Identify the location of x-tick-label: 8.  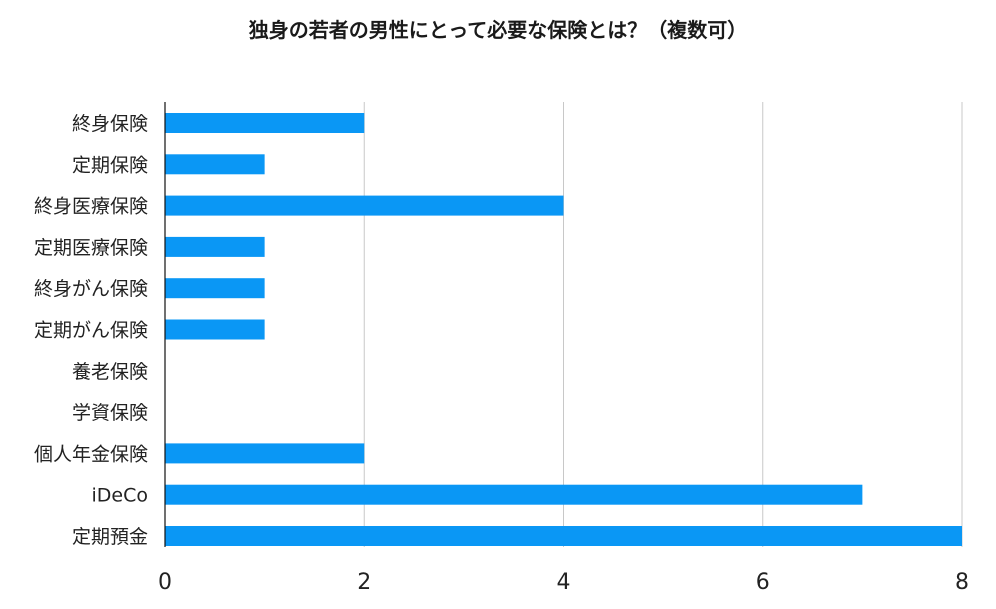
(962, 582).